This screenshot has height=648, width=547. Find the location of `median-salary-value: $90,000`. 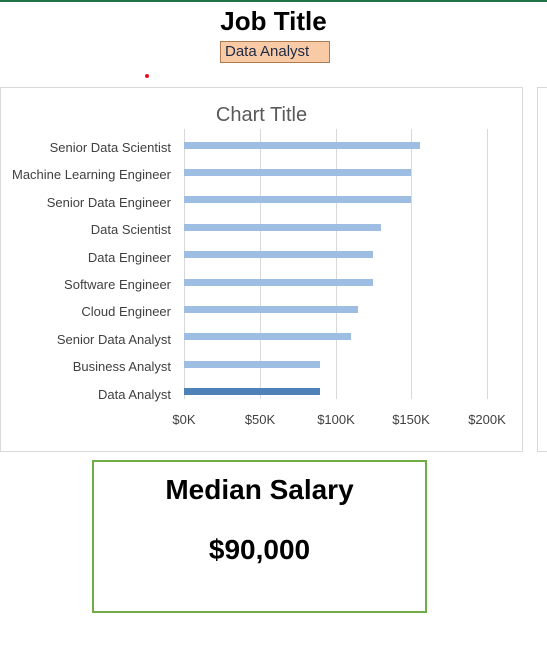

median-salary-value: $90,000 is located at coordinates (259, 549).